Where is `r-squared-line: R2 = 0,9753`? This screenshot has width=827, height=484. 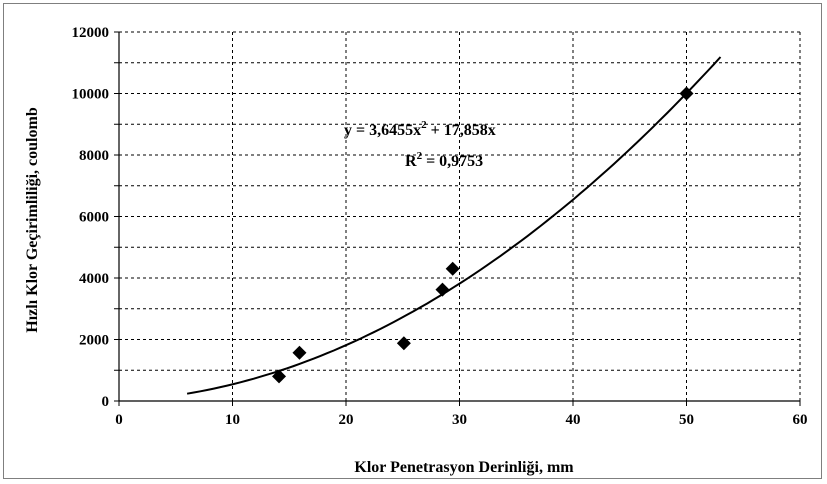 r-squared-line: R2 = 0,9753 is located at coordinates (444, 160).